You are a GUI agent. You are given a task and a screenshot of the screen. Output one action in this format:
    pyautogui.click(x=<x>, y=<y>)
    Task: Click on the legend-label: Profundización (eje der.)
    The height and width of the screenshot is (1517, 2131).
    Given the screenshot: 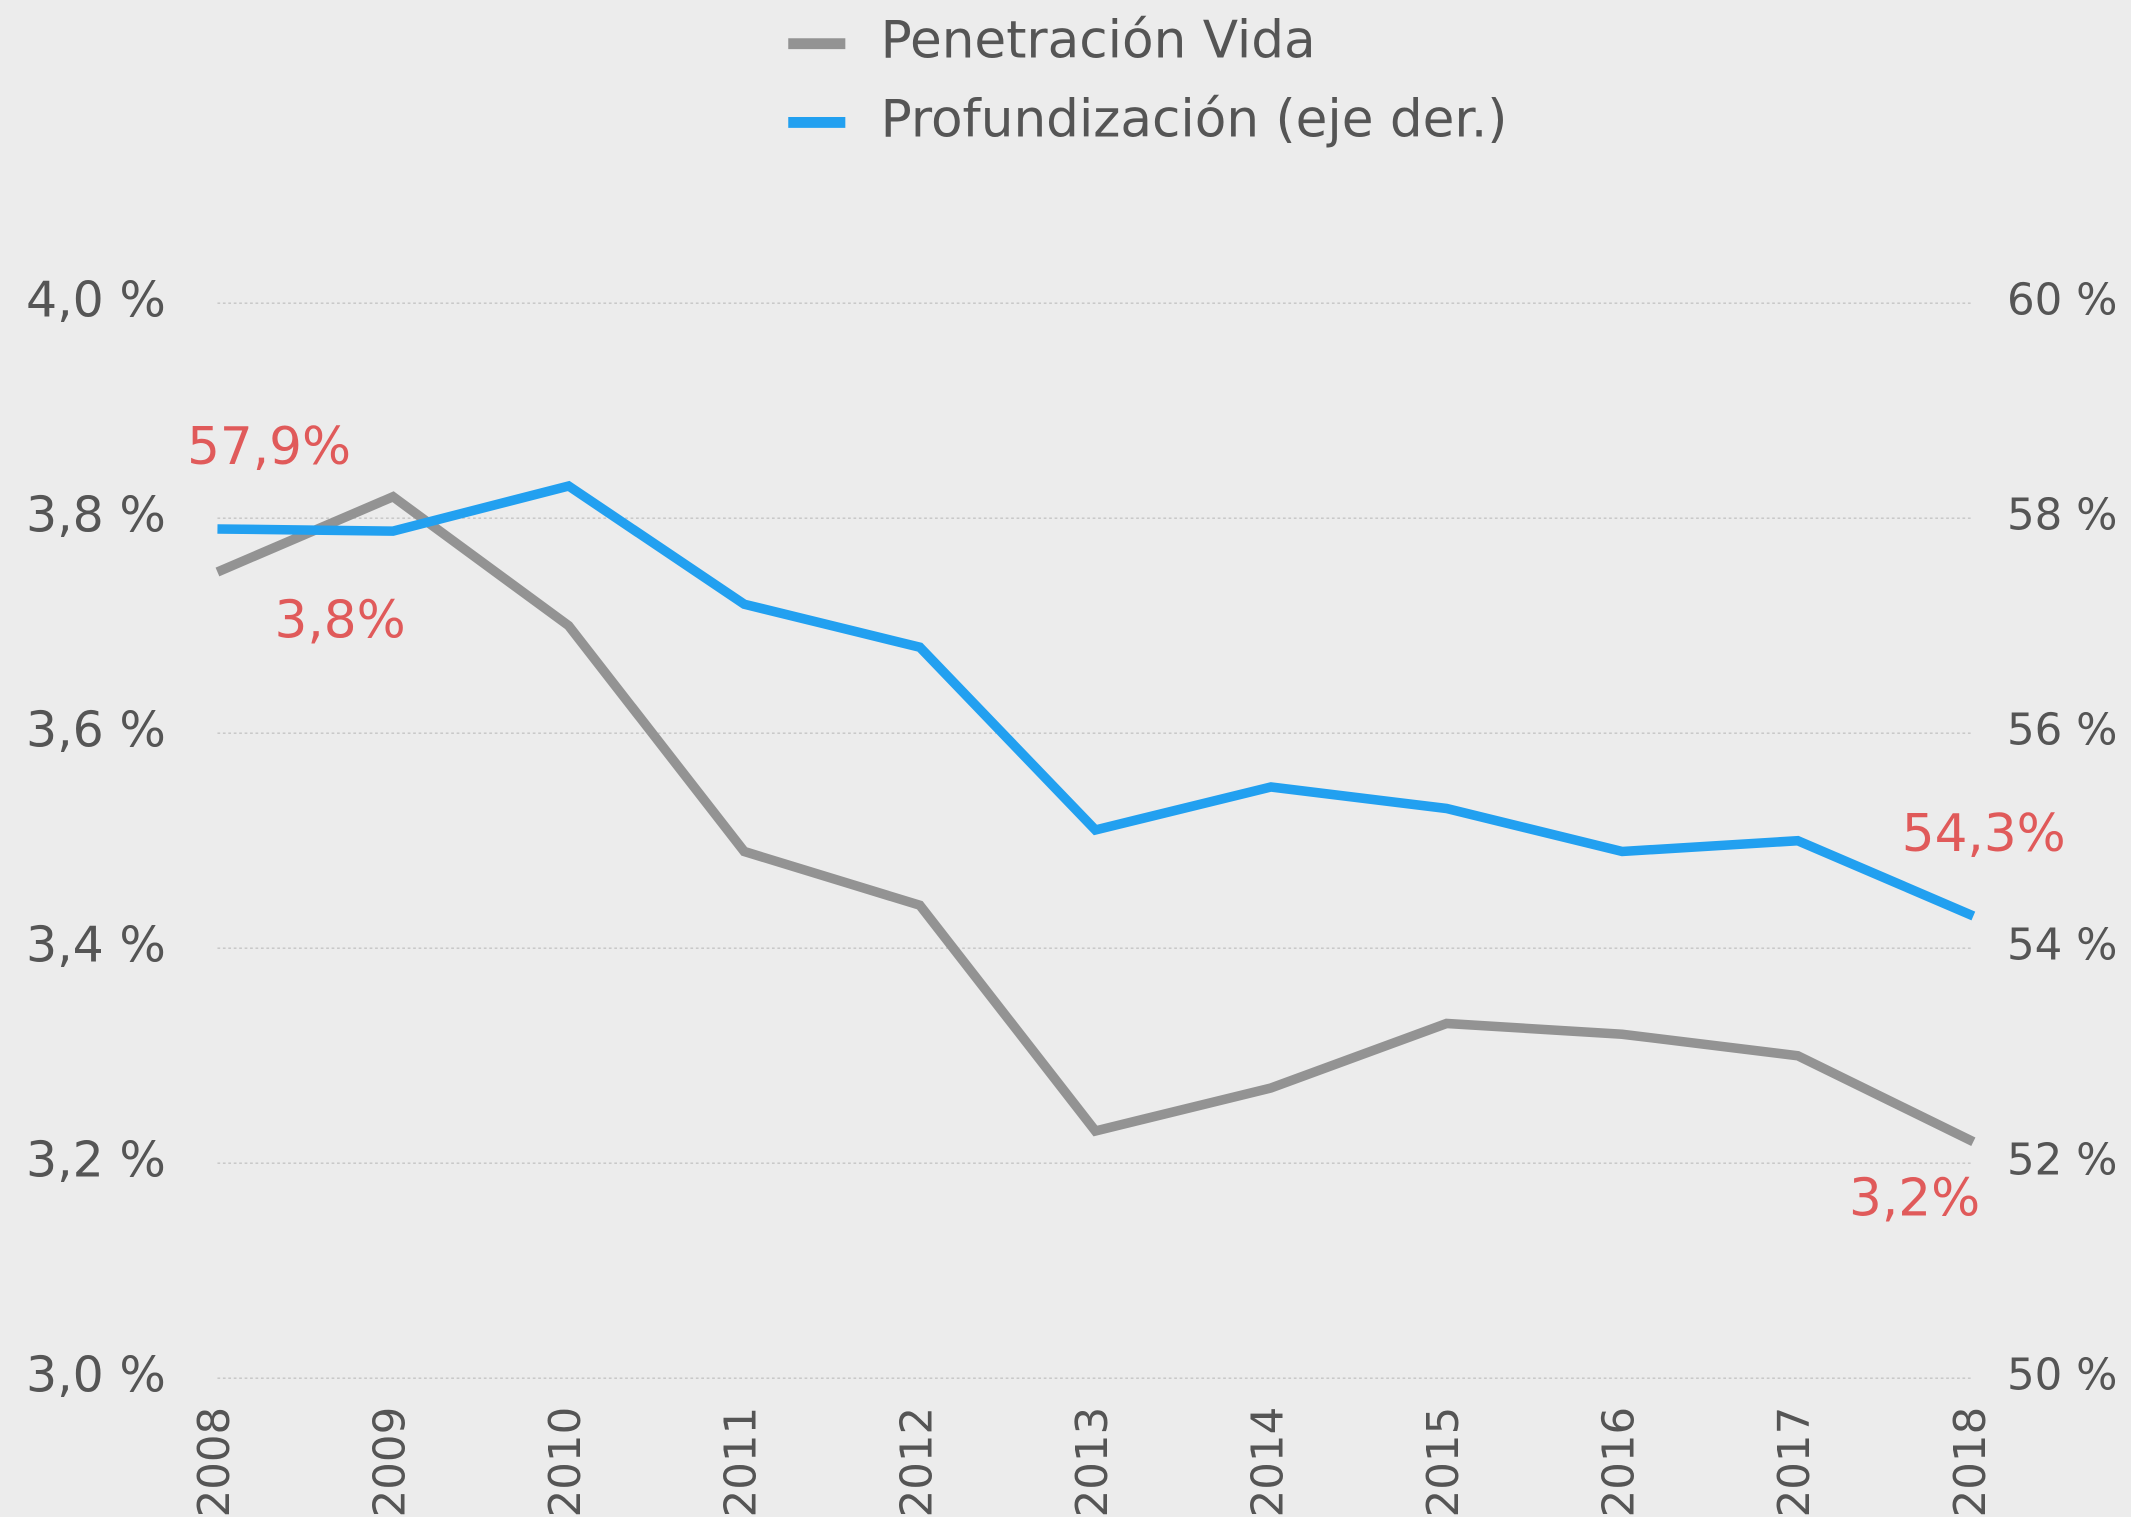 What is the action you would take?
    pyautogui.click(x=1194, y=119)
    